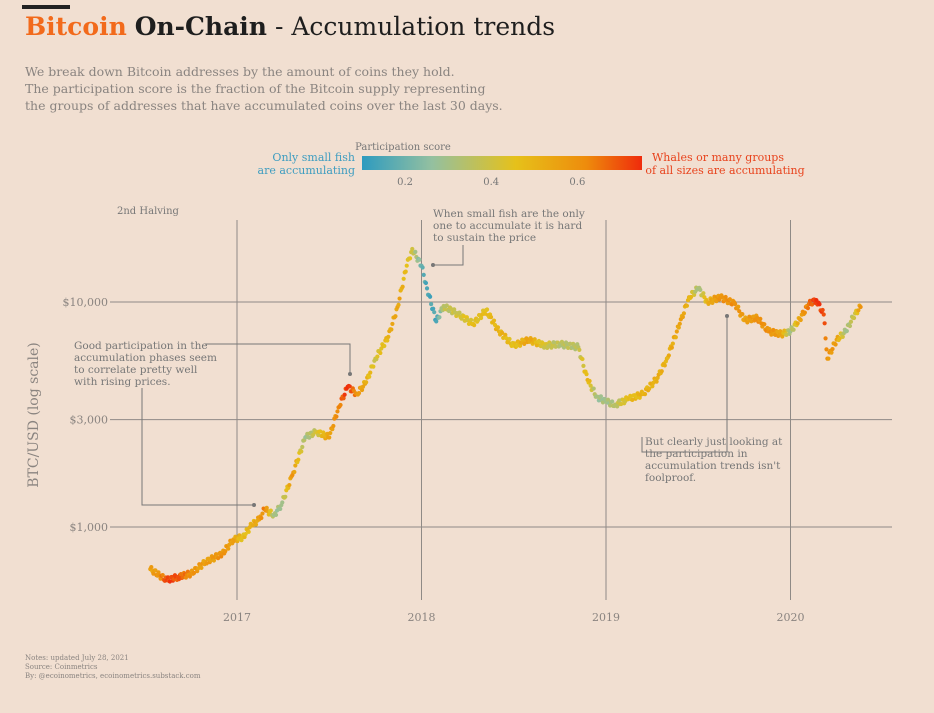 Image resolution: width=934 pixels, height=713 pixels. Describe the element at coordinates (148, 211) in the screenshot. I see `halving-label: 2nd Halving` at that location.